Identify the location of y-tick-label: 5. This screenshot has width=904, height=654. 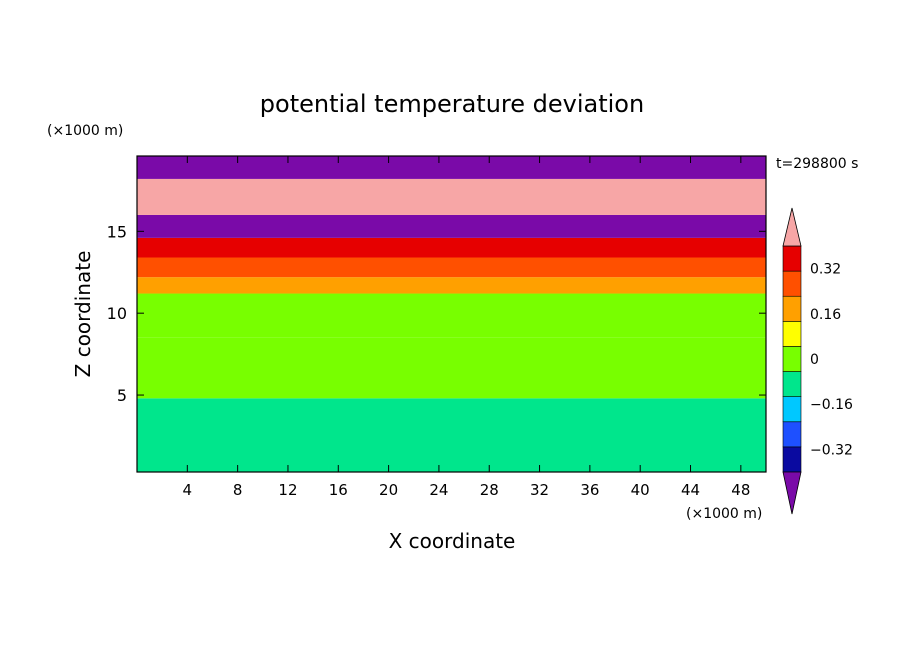
(122, 395).